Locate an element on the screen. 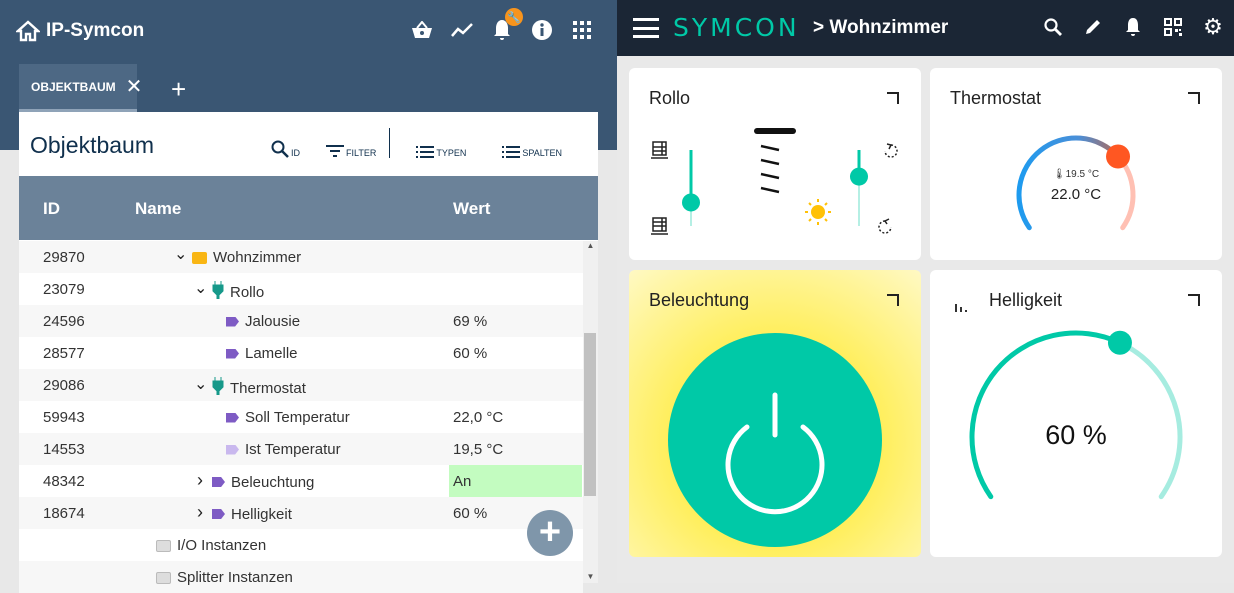  table-row: 24596 Jalousie 69 % is located at coordinates (301, 321).